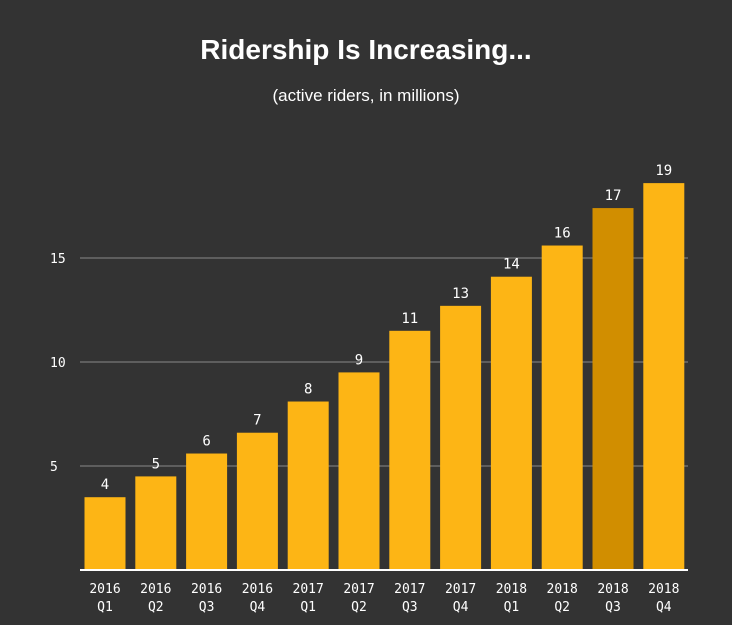  I want to click on chart-subtitle: (active riders, in millions), so click(366, 95).